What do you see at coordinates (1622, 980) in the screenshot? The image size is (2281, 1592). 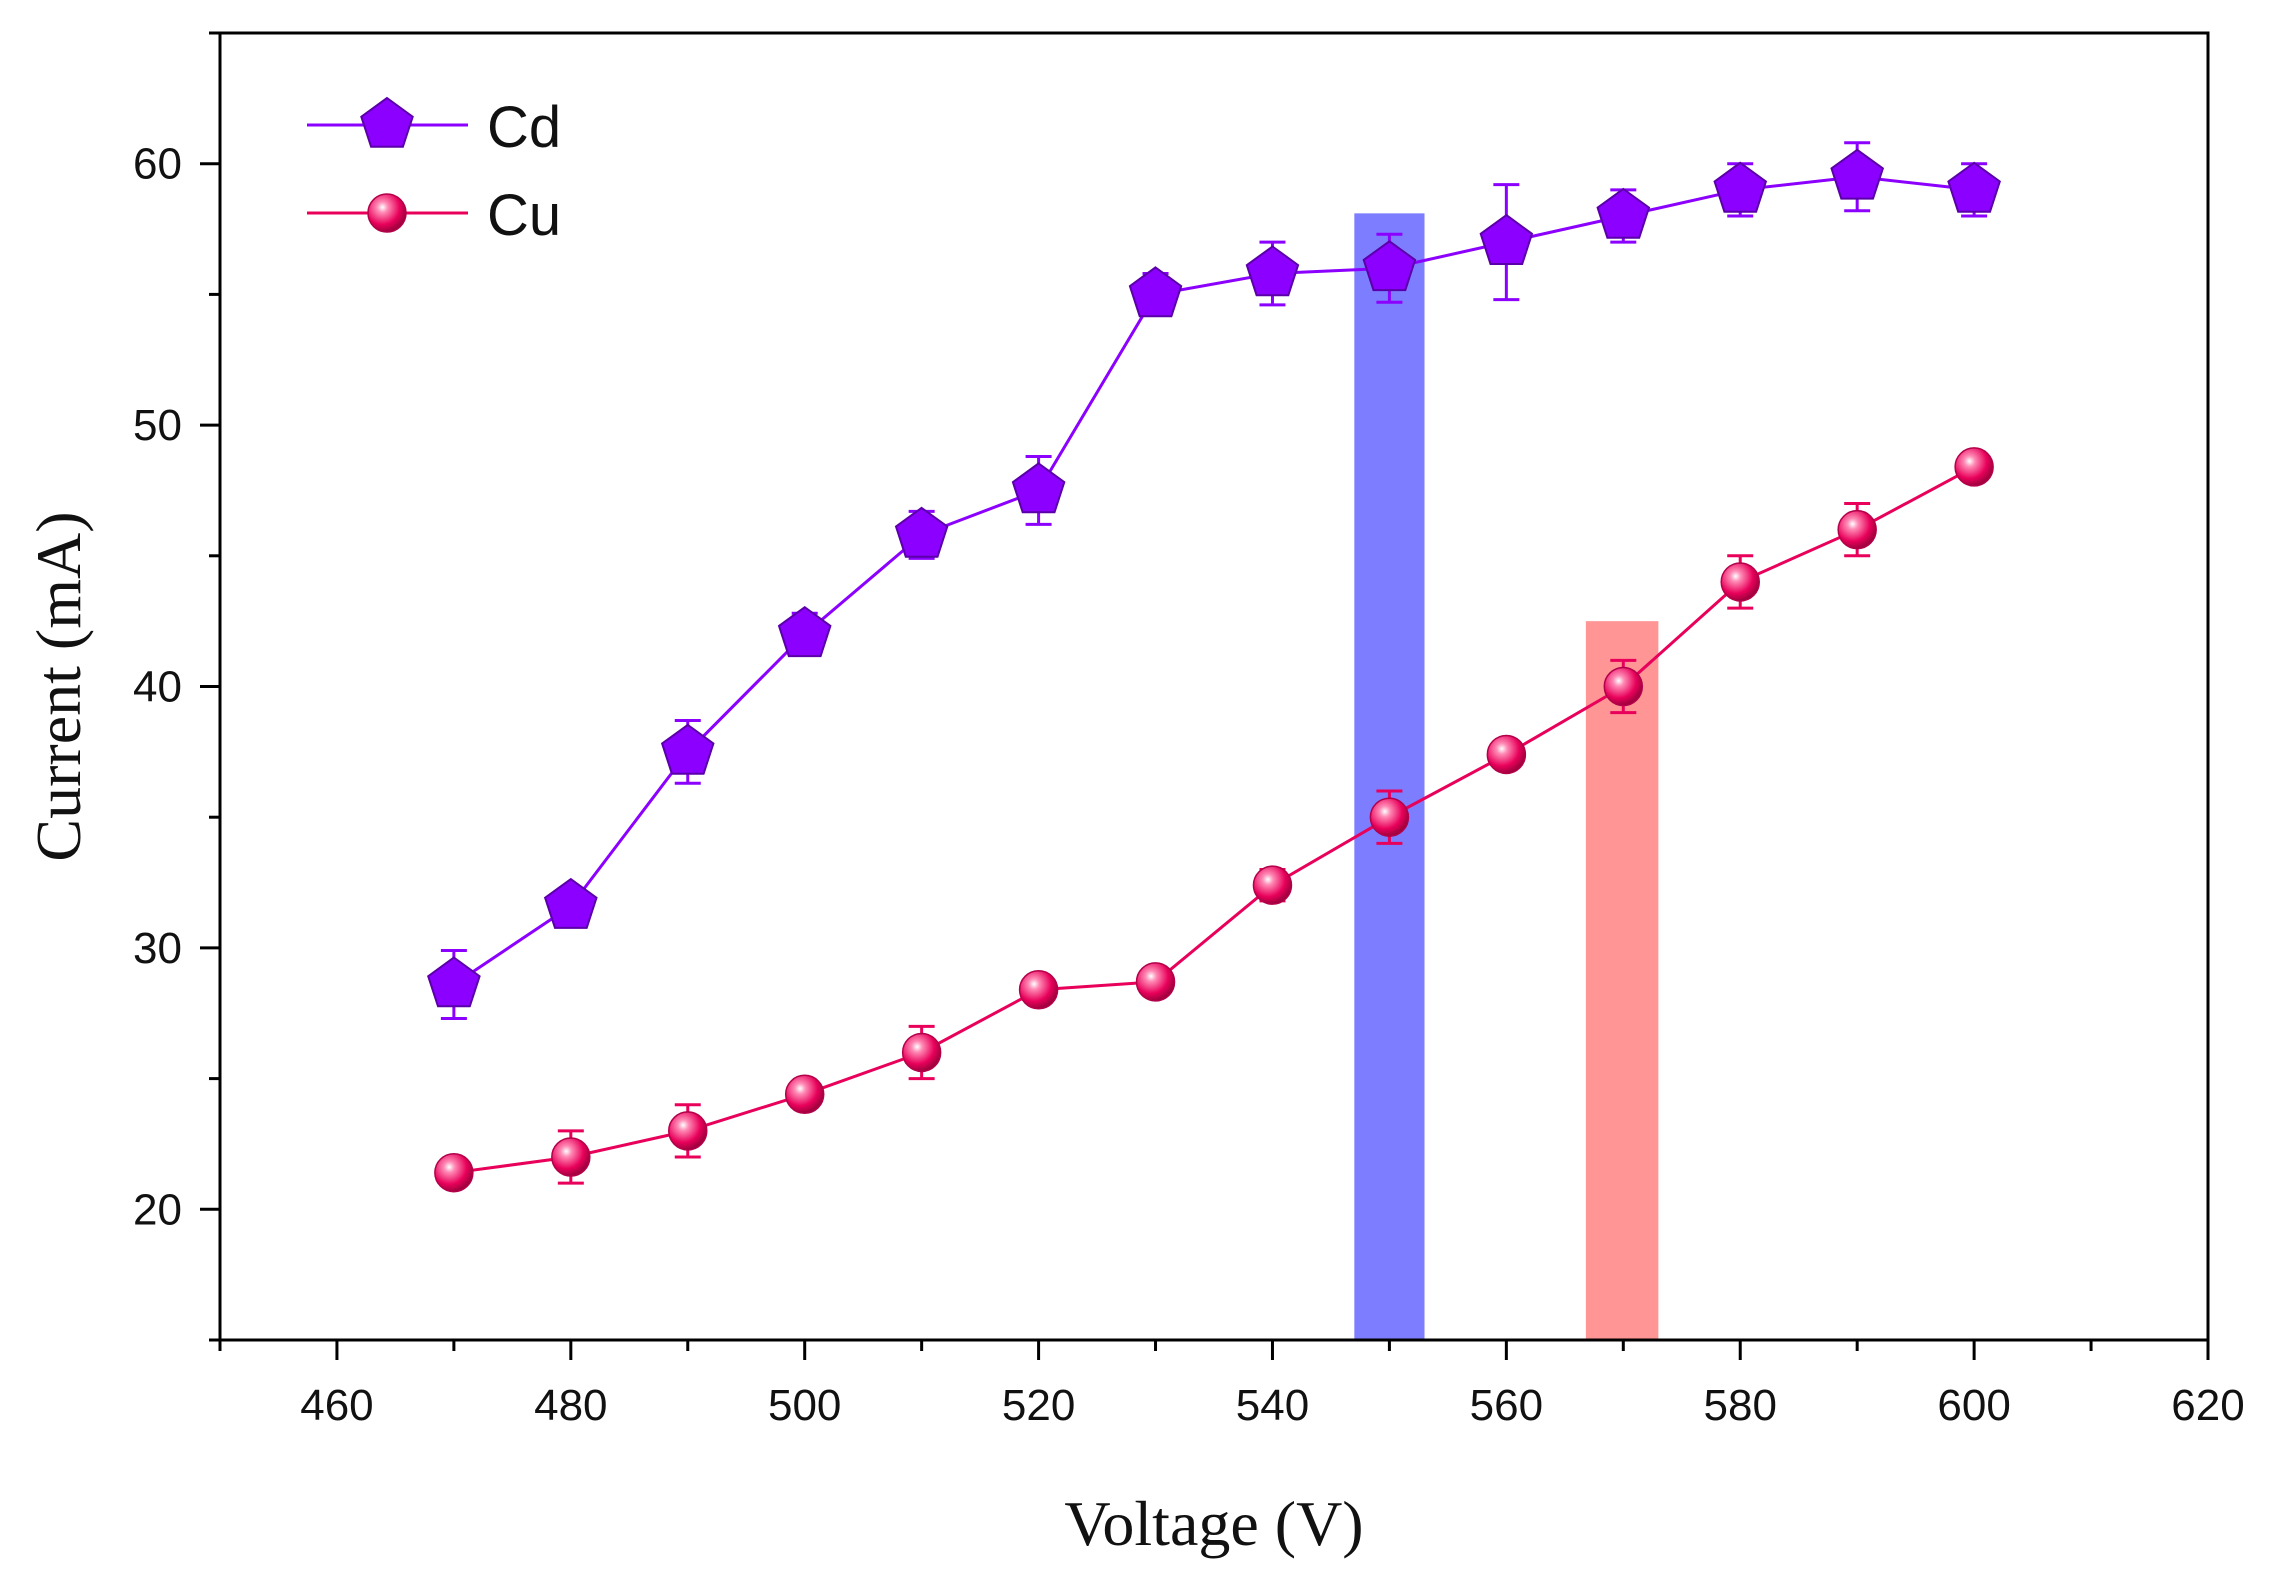 I see `cu-highlight` at bounding box center [1622, 980].